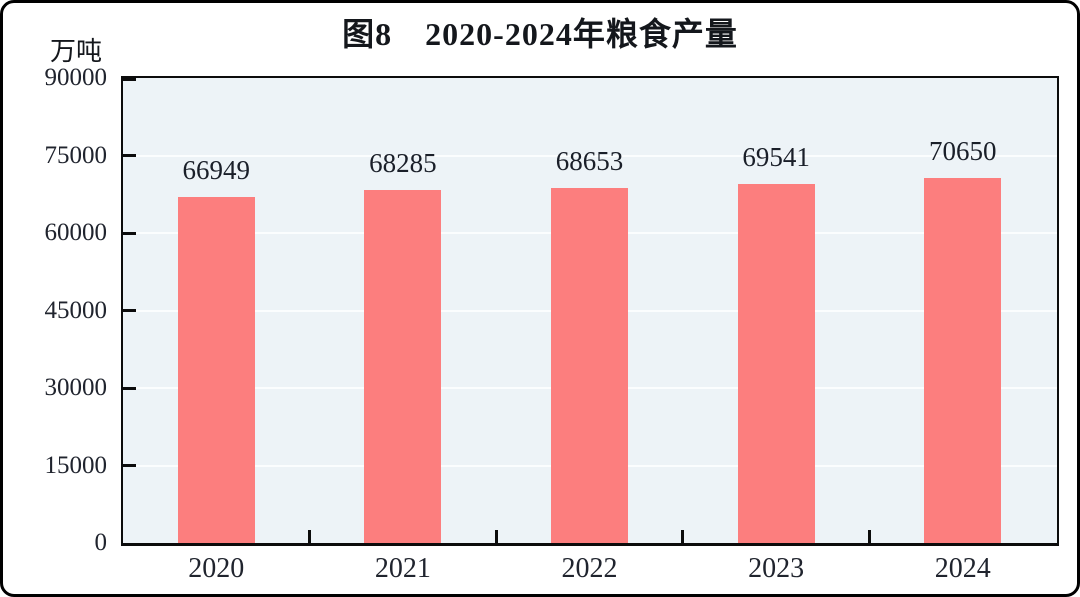  What do you see at coordinates (101, 542) in the screenshot?
I see `y-axis-tick-label: 0` at bounding box center [101, 542].